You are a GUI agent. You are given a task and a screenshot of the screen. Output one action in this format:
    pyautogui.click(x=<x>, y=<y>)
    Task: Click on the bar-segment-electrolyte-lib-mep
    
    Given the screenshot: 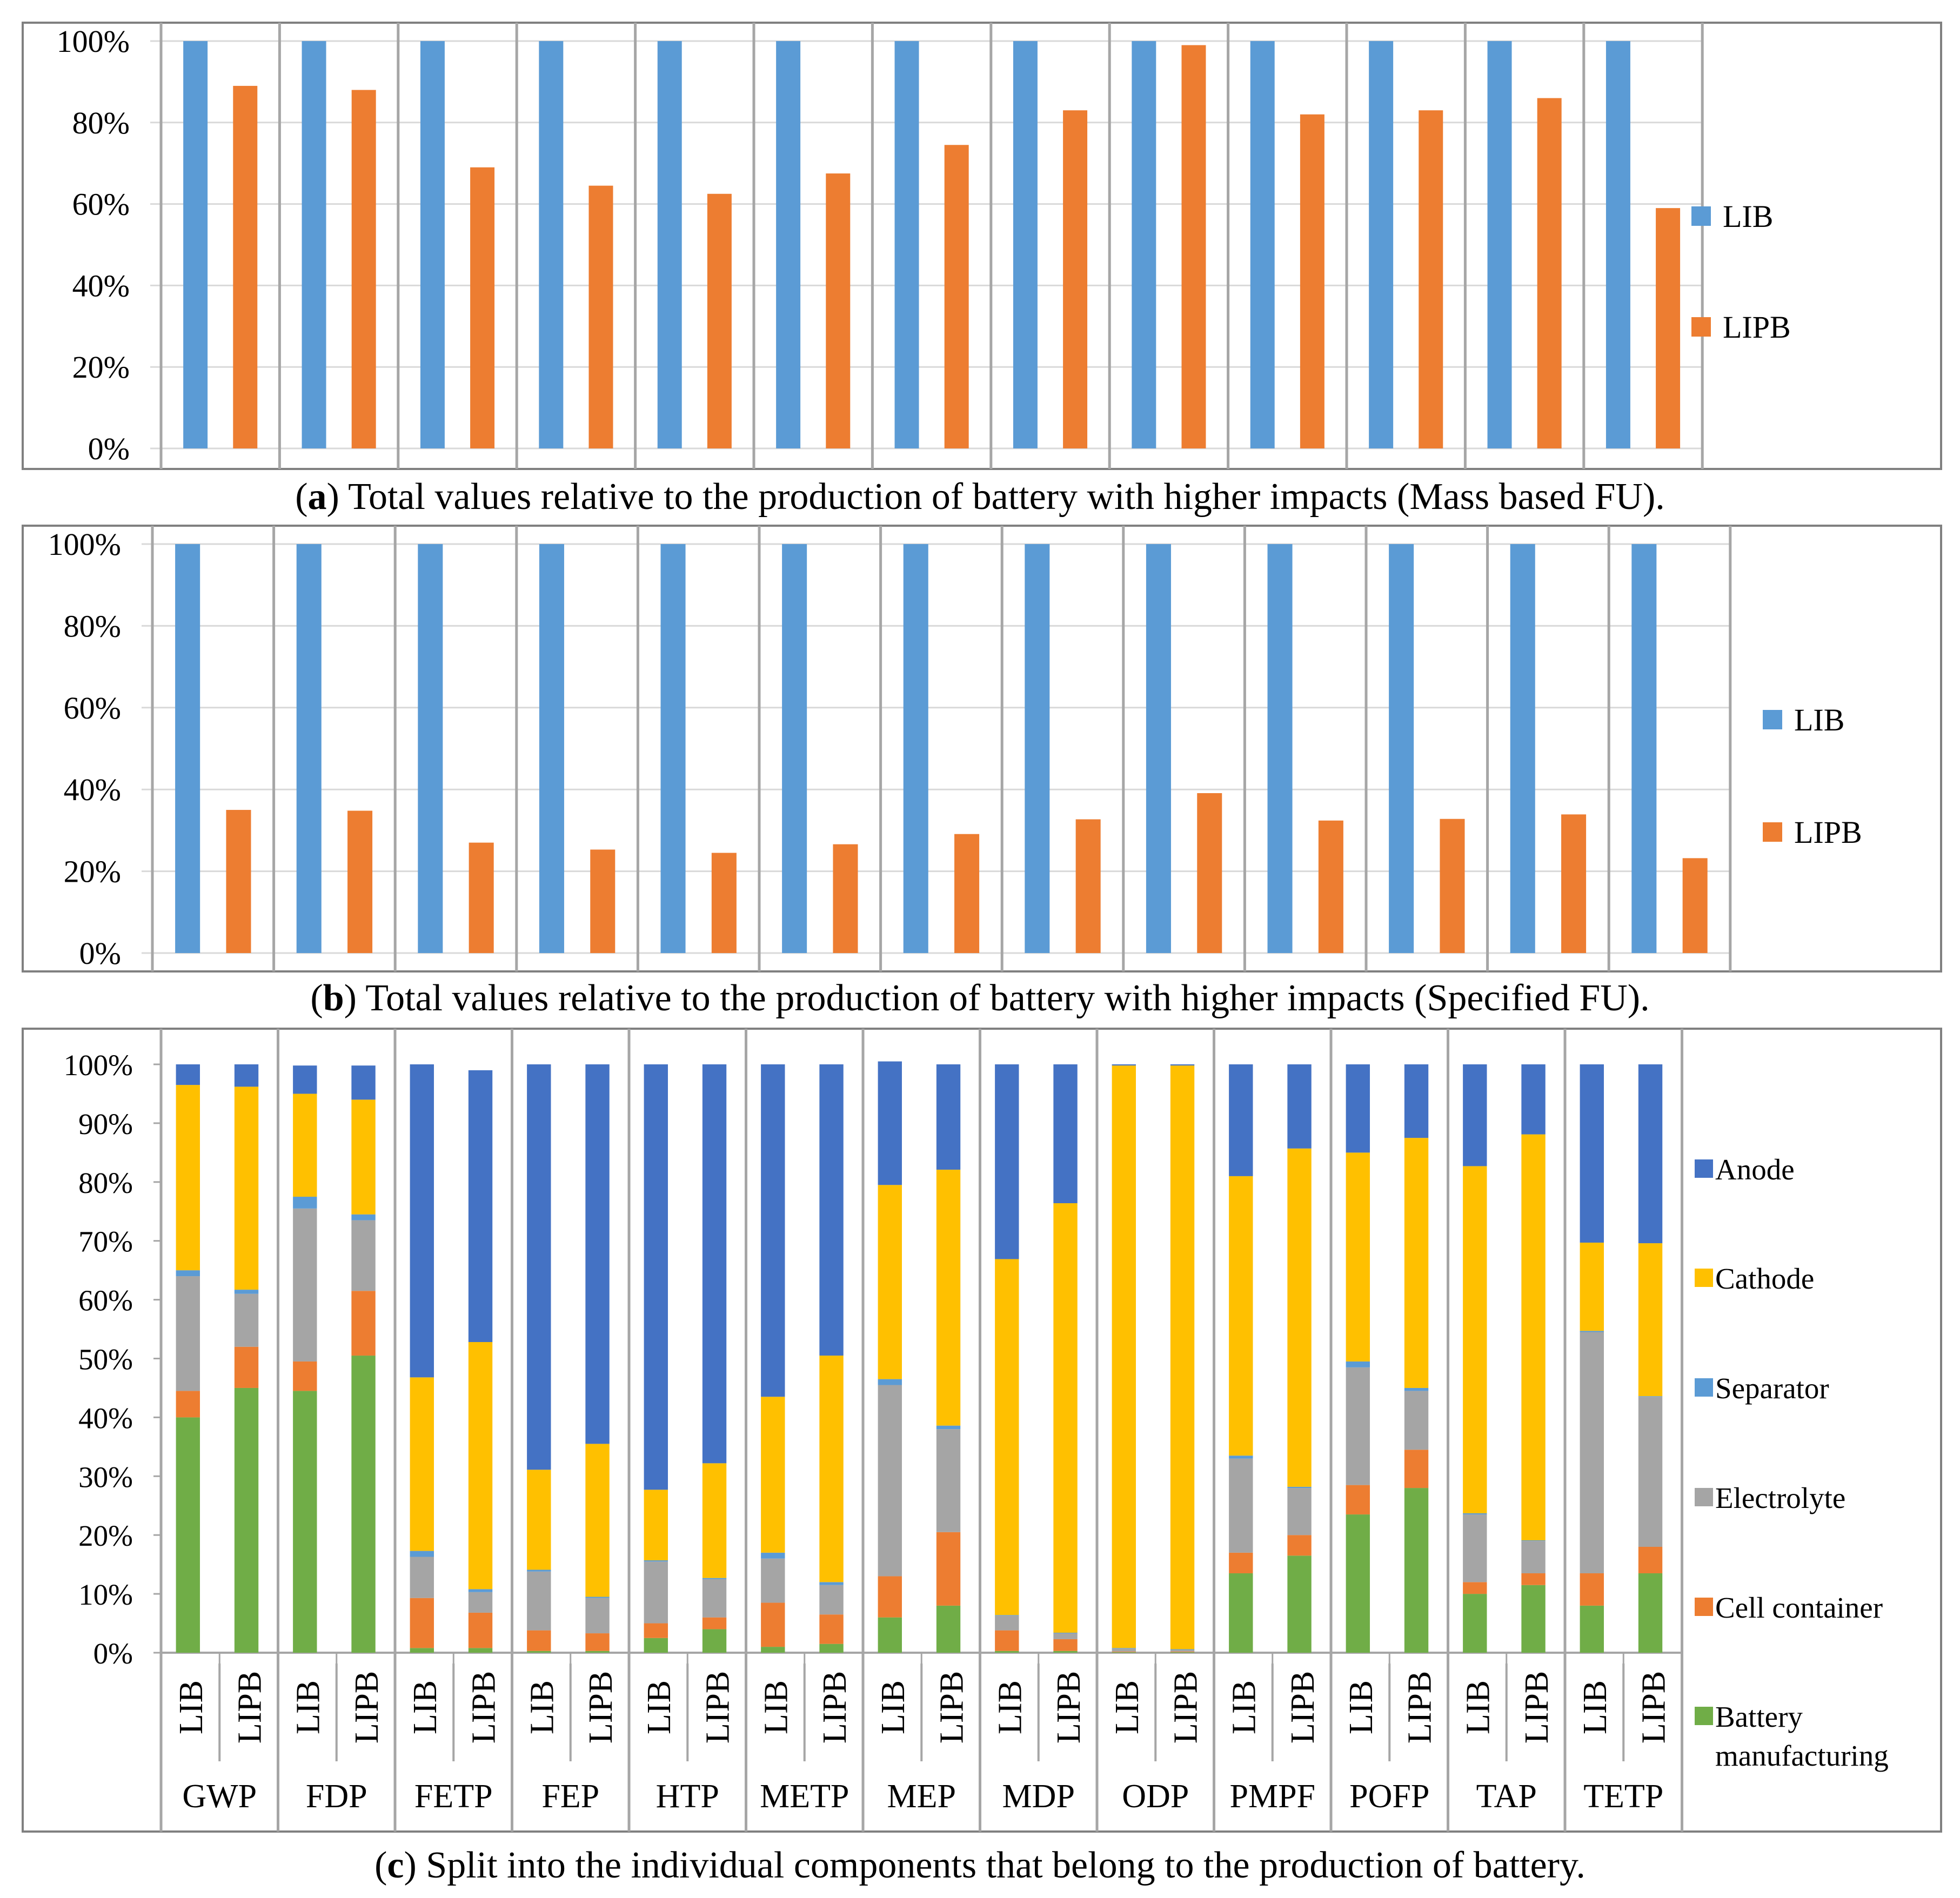 What is the action you would take?
    pyautogui.click(x=890, y=1481)
    